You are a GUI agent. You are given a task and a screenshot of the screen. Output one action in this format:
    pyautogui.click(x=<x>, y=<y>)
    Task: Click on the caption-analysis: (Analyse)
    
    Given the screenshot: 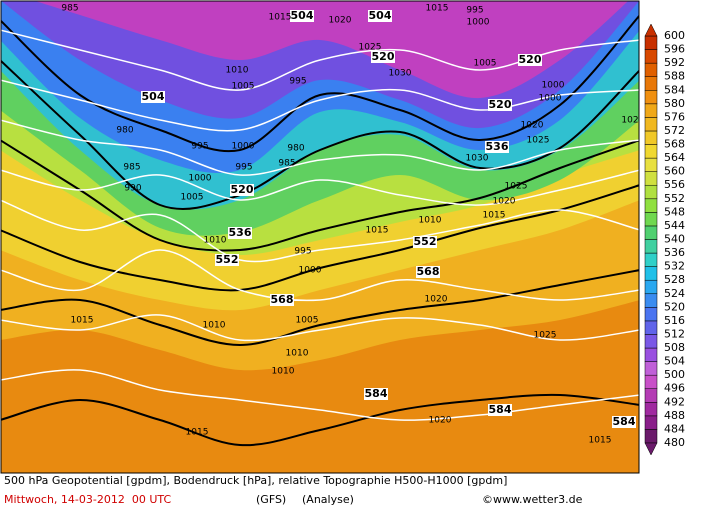 What is the action you would take?
    pyautogui.click(x=328, y=499)
    